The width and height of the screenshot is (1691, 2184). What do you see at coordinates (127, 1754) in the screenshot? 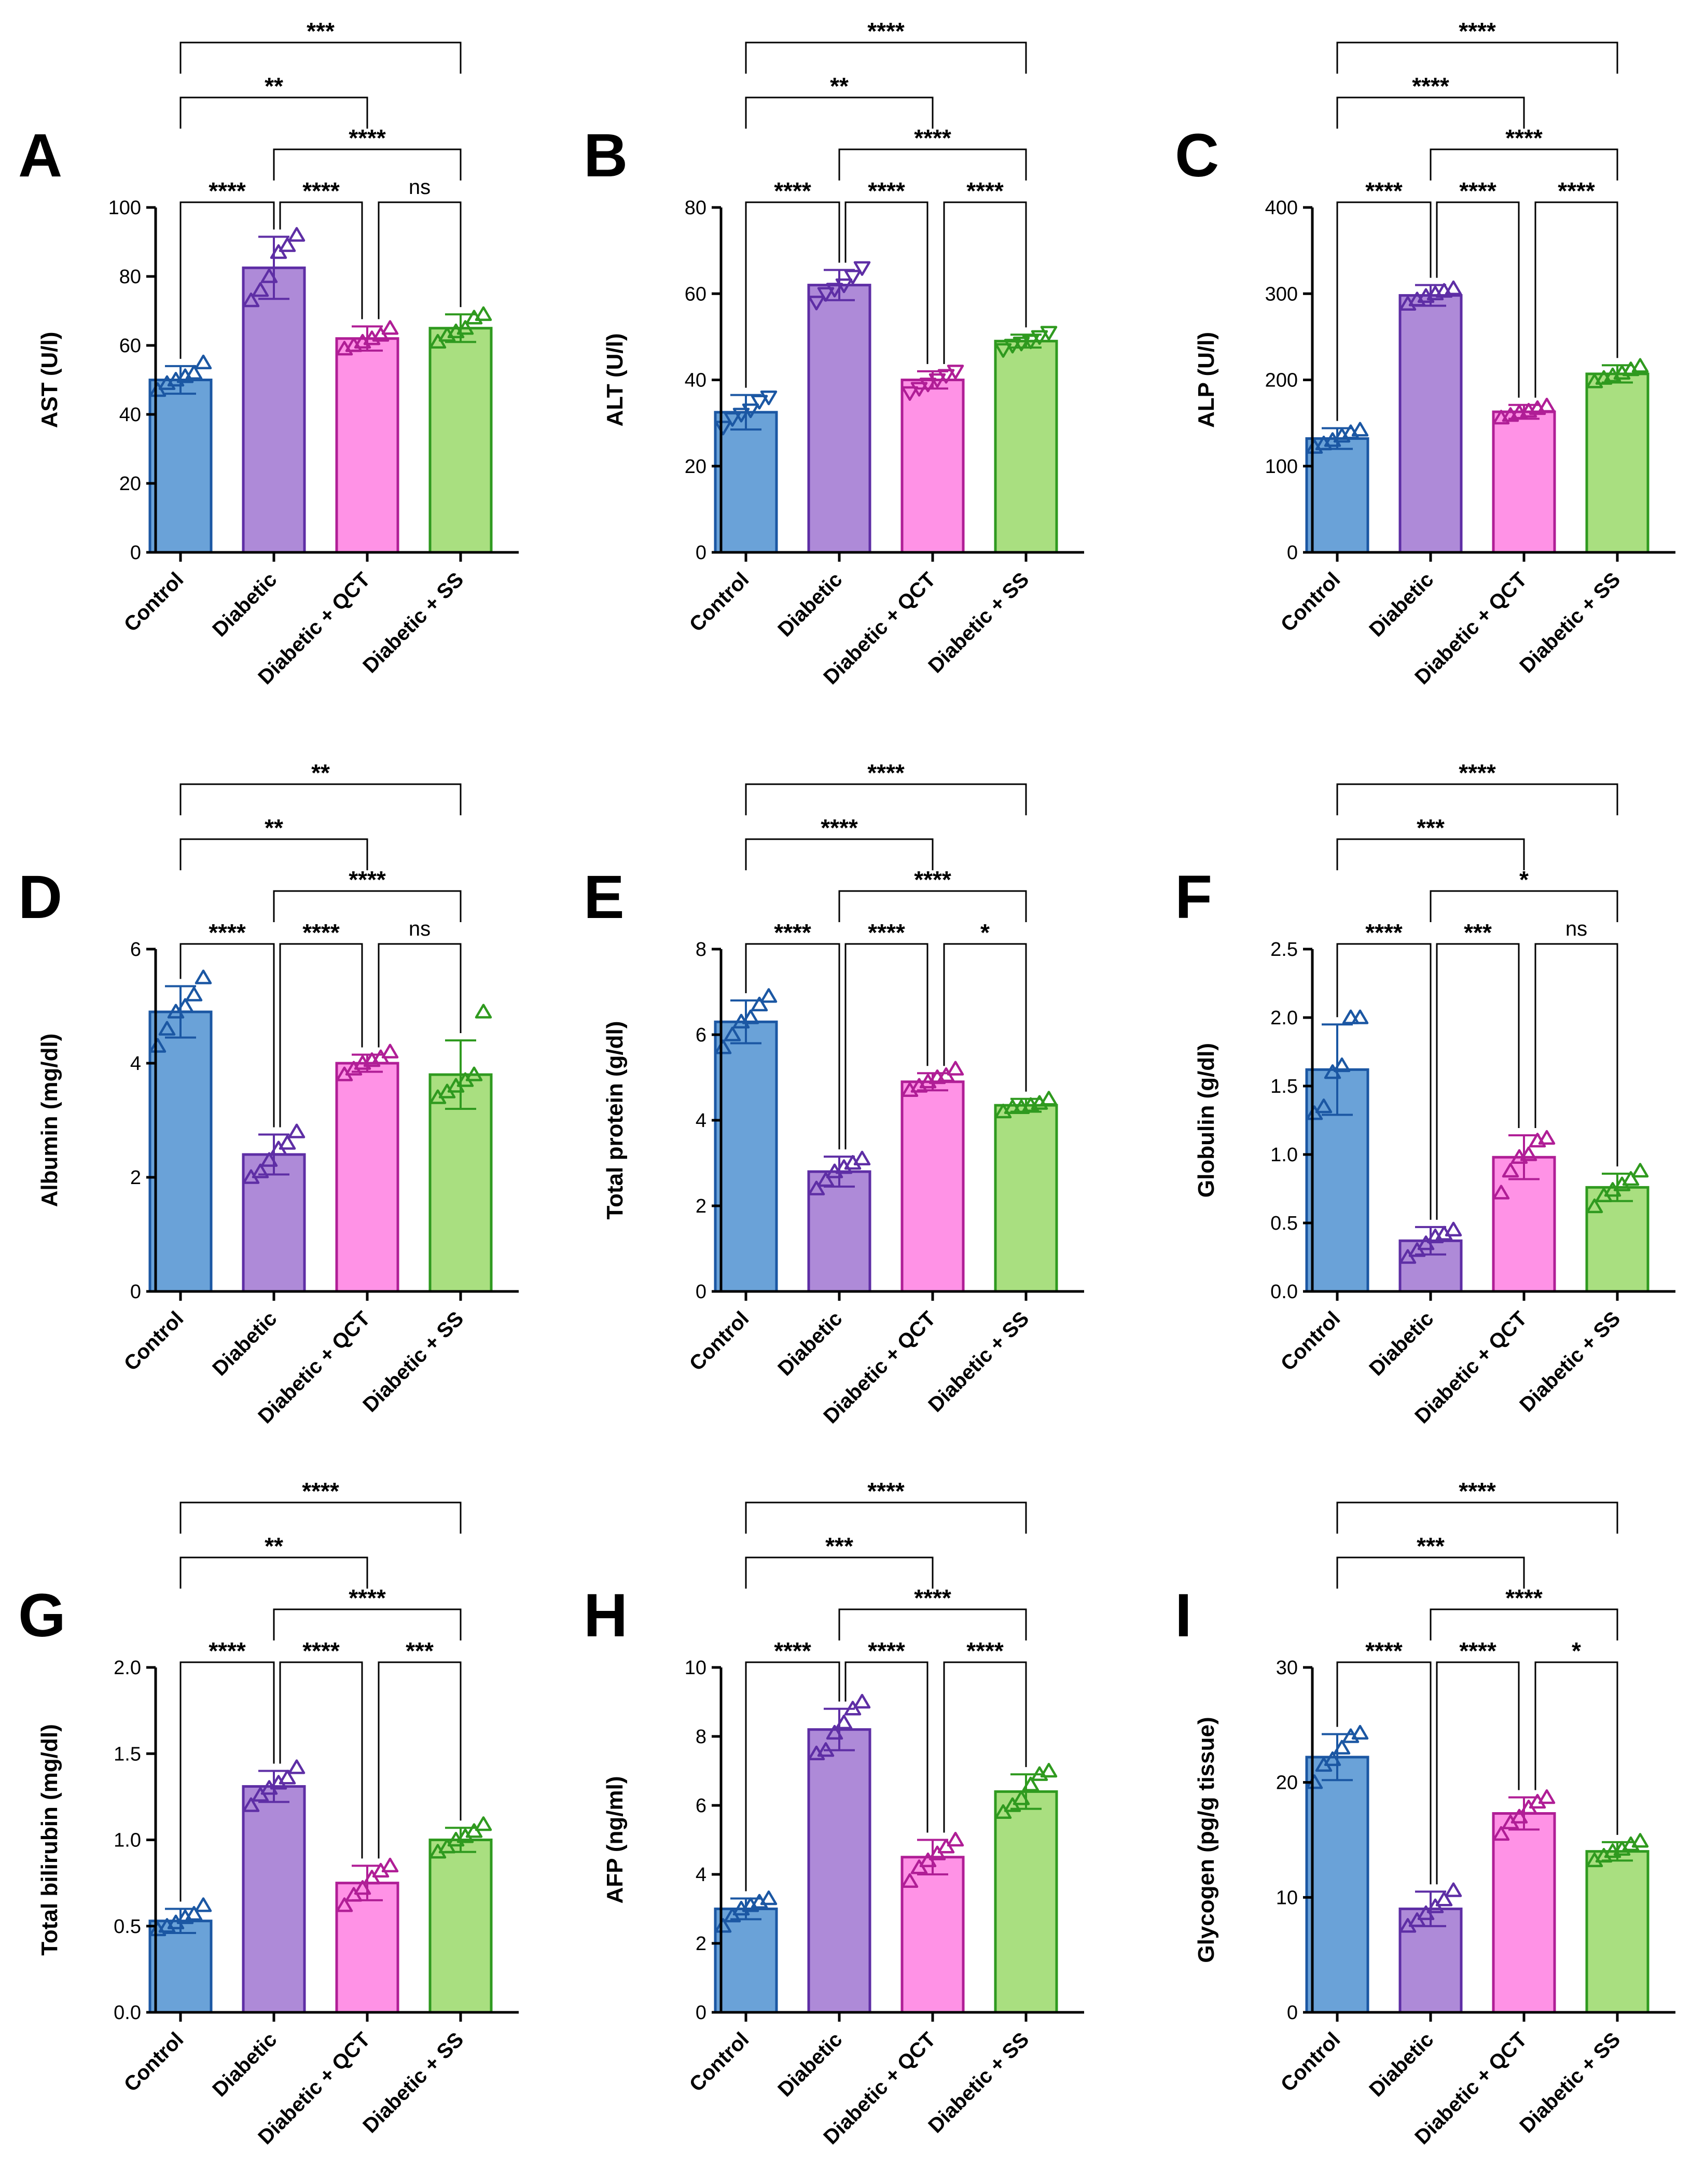
I see `y-tick-label: 1.5` at bounding box center [127, 1754].